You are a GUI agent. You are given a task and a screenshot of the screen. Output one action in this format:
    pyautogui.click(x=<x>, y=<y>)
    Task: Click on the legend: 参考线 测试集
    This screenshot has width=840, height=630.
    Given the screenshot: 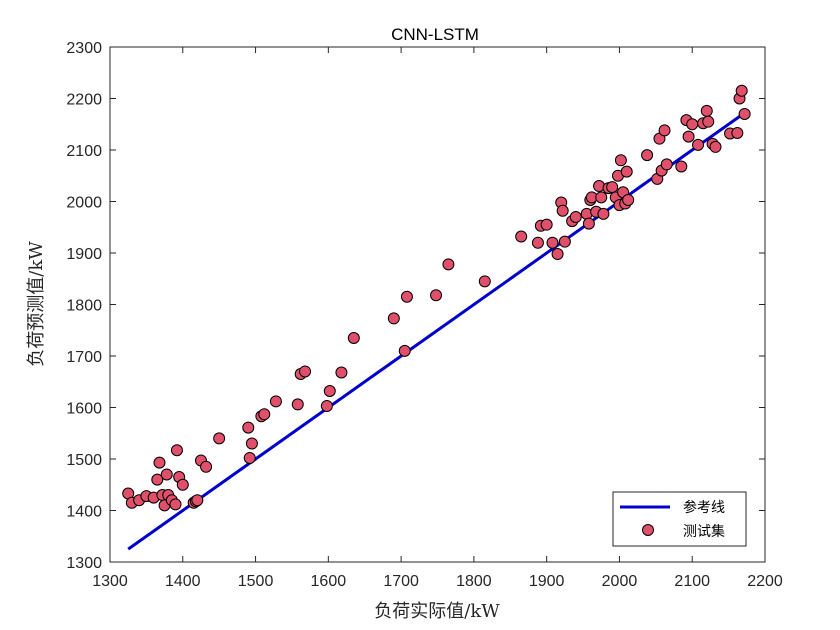 What is the action you would take?
    pyautogui.click(x=679, y=519)
    